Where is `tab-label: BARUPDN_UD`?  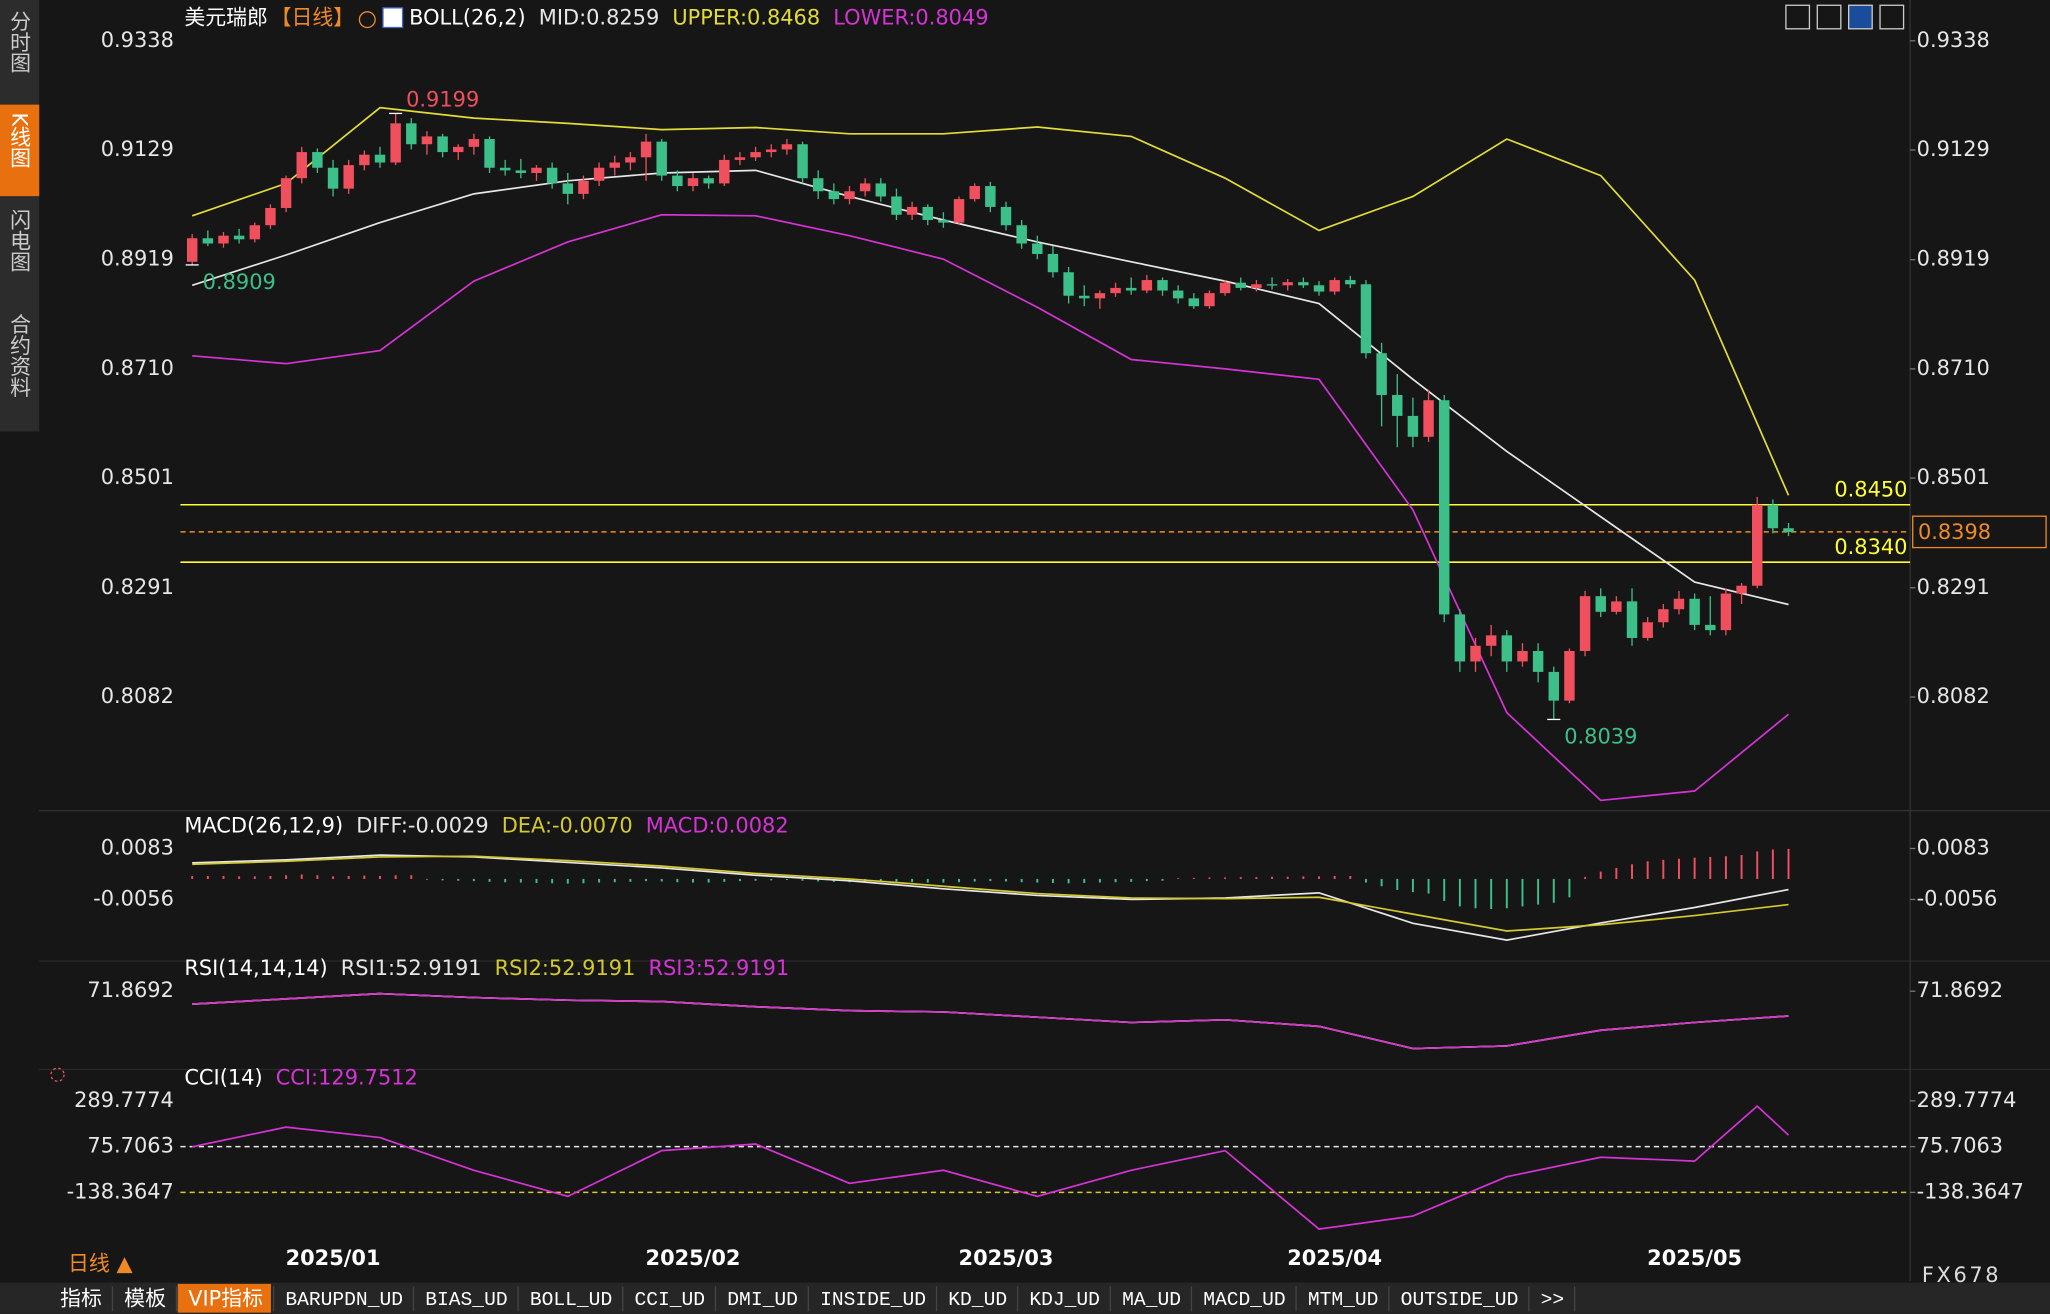
tab-label: BARUPDN_UD is located at coordinates (344, 1300).